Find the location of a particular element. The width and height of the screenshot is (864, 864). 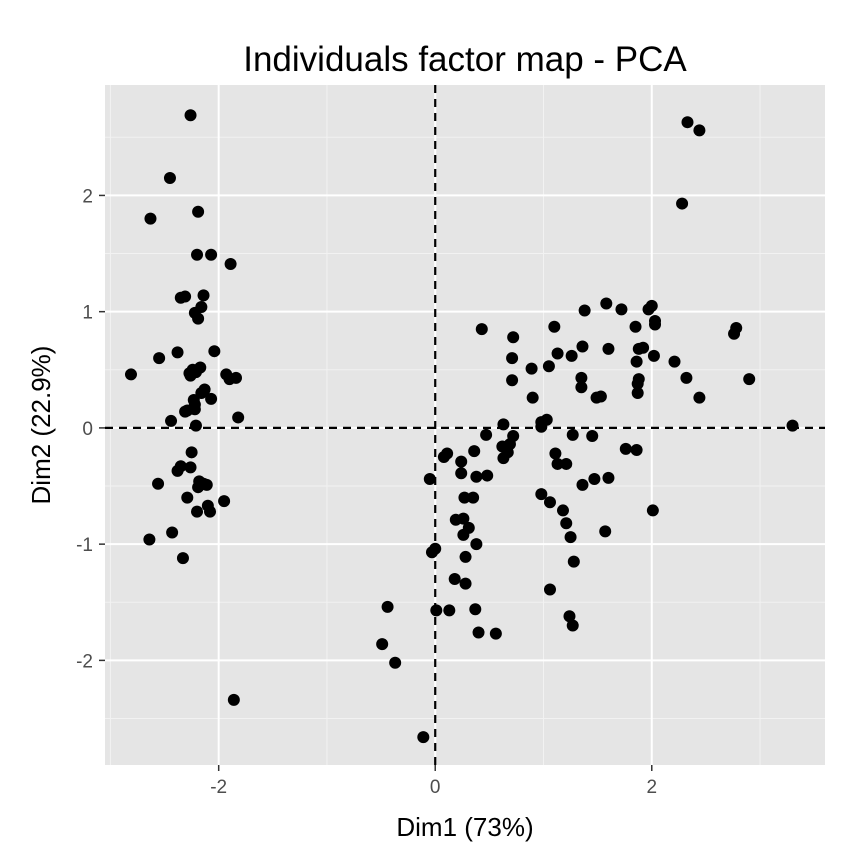

chart-title: Individuals factor map - PCA is located at coordinates (465, 59).